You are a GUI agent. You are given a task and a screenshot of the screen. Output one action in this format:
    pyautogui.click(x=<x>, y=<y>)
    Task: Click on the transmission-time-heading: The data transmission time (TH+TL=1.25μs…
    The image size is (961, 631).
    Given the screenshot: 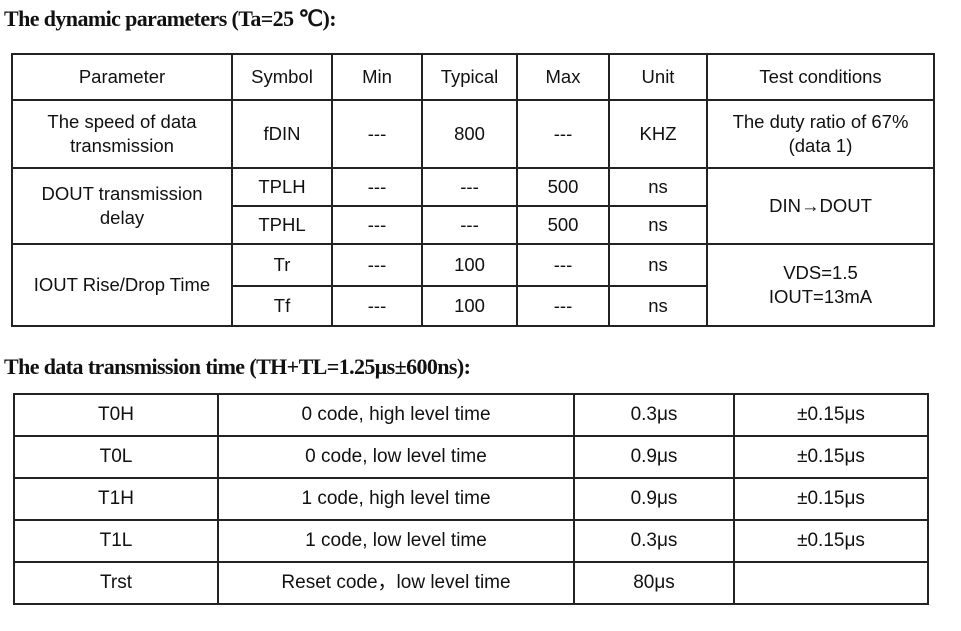 What is the action you would take?
    pyautogui.click(x=237, y=366)
    